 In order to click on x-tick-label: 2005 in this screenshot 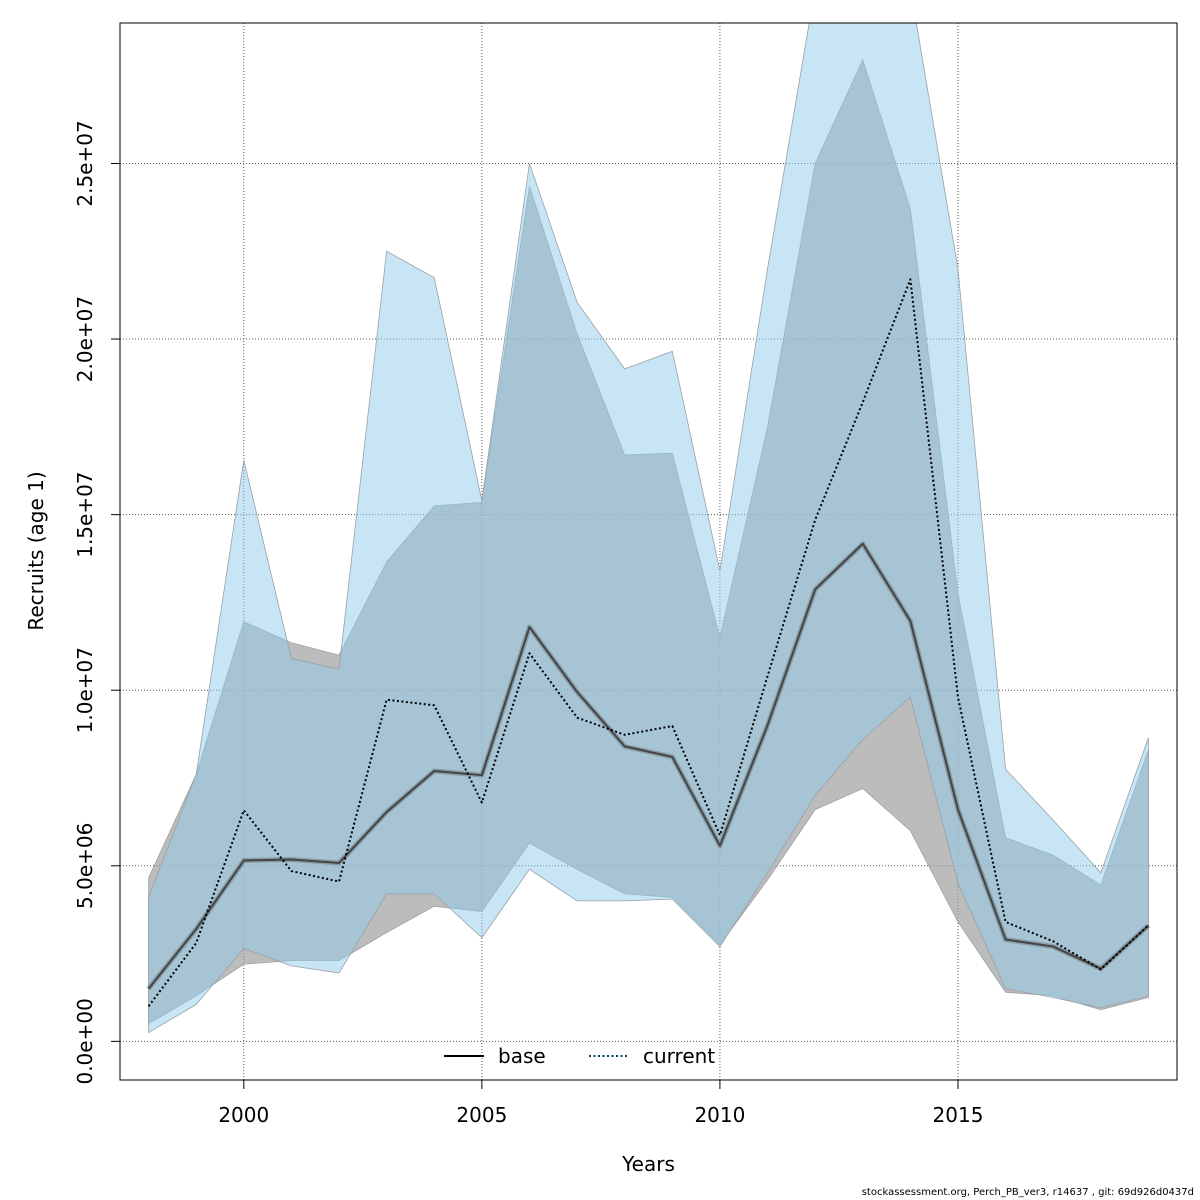, I will do `click(481, 1115)`.